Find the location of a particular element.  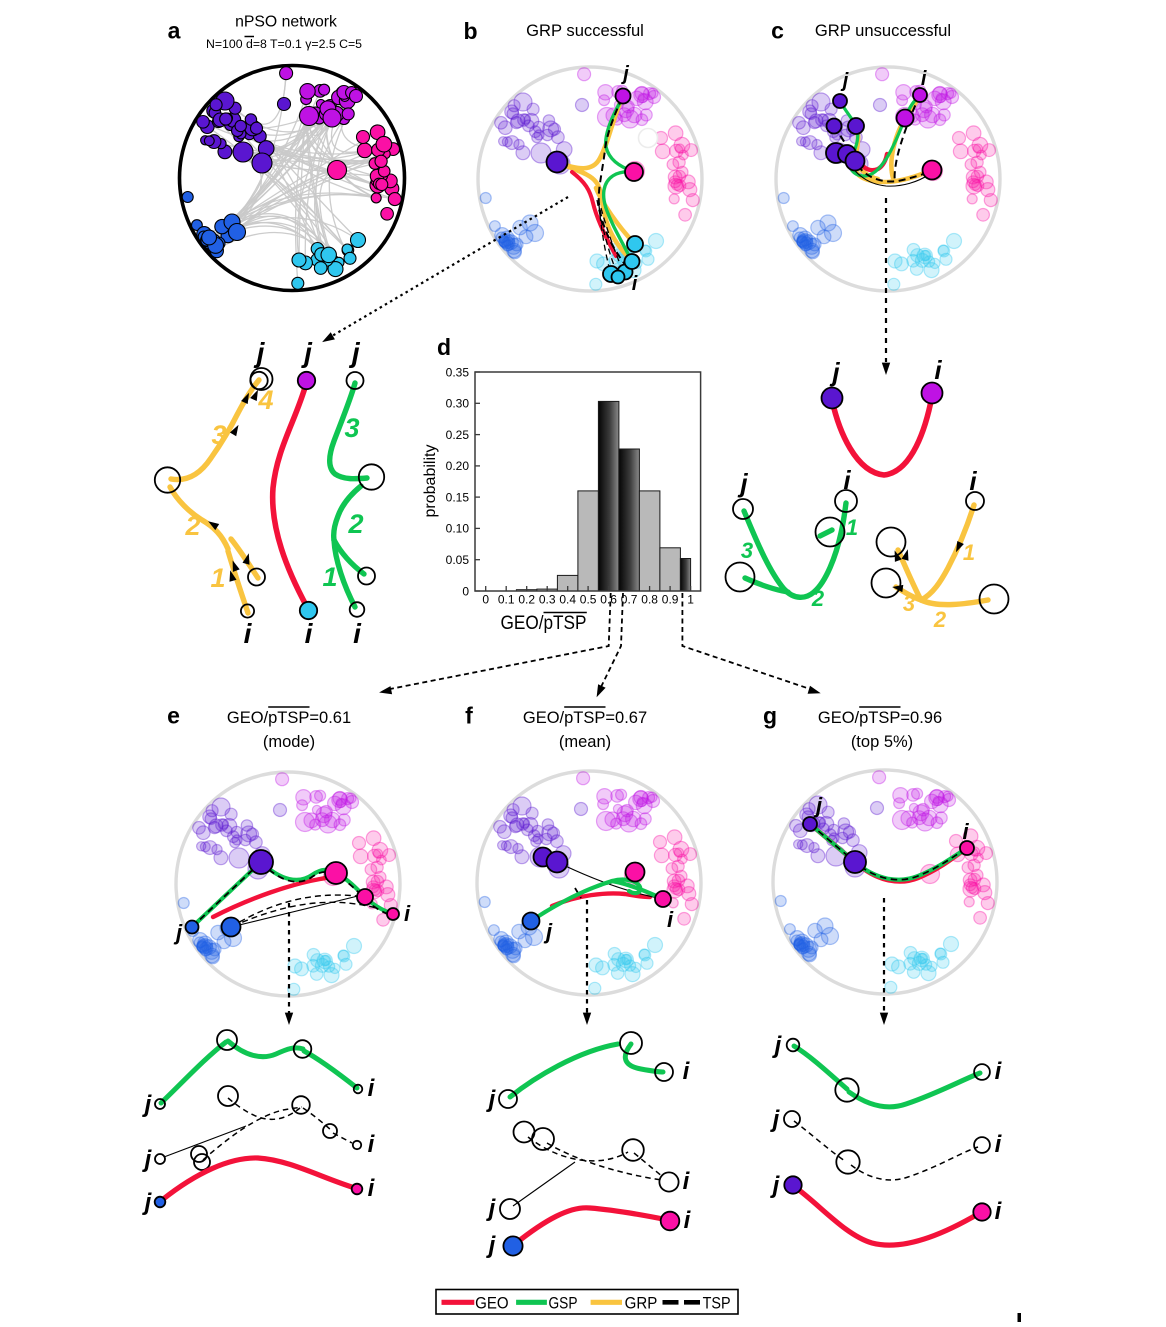

svg-text: GRP successful is located at coordinates (585, 30).